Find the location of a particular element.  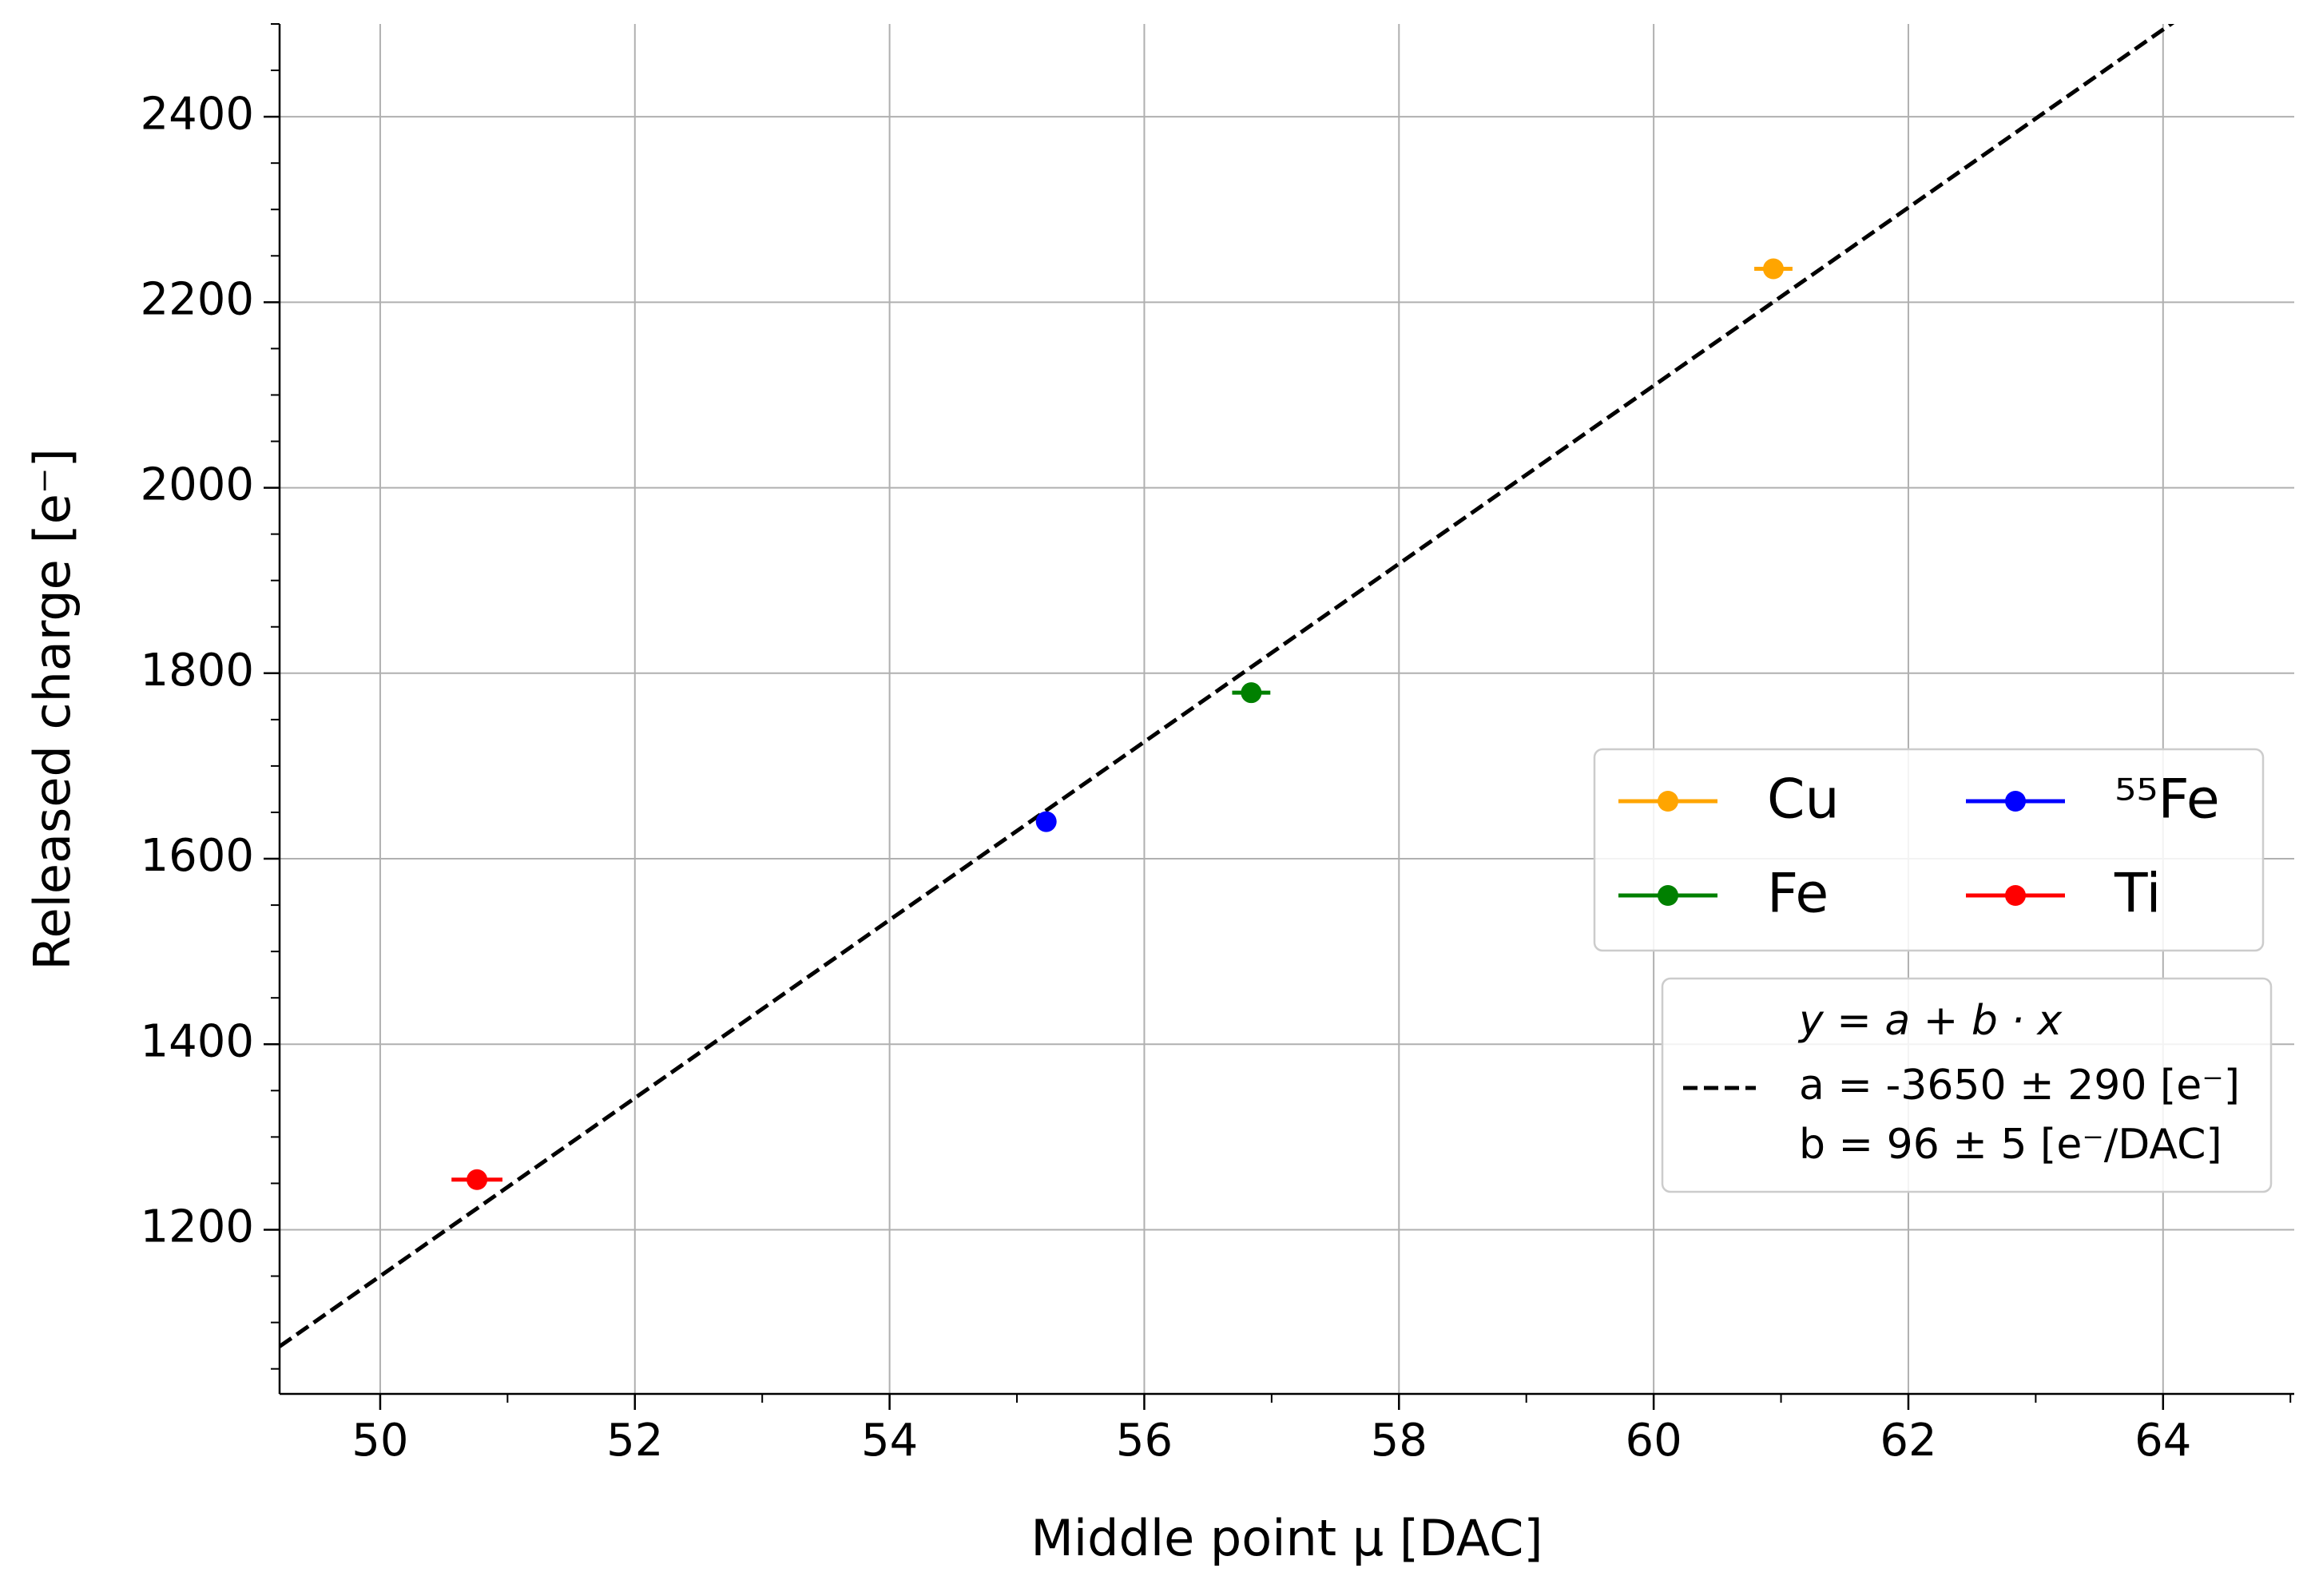

legend-label: Fe is located at coordinates (1798, 894).